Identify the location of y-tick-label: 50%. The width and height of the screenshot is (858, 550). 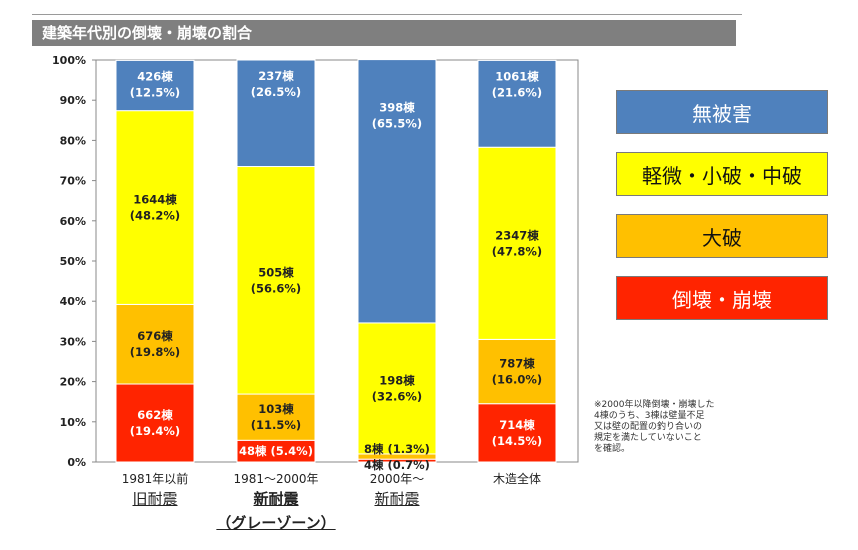
(73, 261).